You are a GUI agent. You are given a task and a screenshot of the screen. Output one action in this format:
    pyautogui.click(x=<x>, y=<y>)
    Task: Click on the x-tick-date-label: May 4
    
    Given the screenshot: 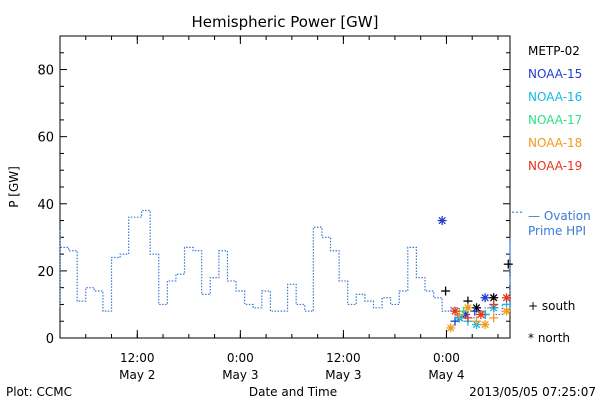 What is the action you would take?
    pyautogui.click(x=446, y=375)
    